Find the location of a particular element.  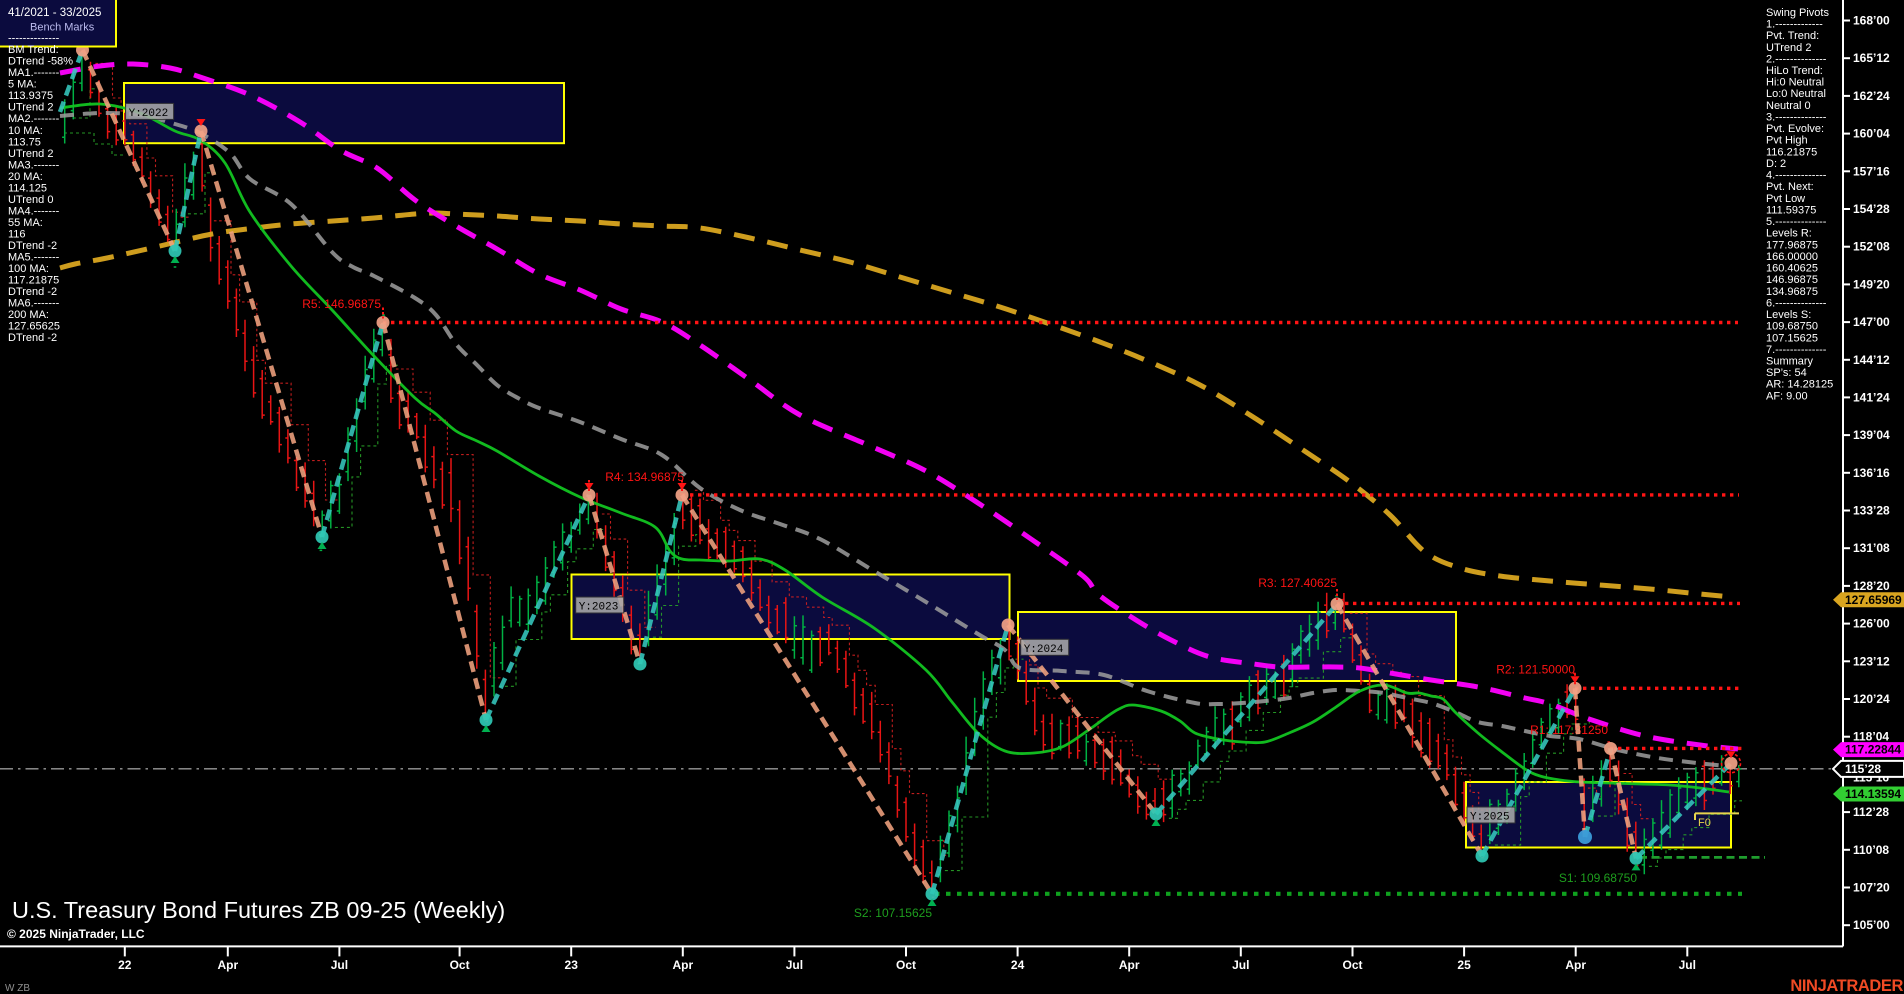

svg-text: © 2025 NinjaTrader, LLC is located at coordinates (76, 934).